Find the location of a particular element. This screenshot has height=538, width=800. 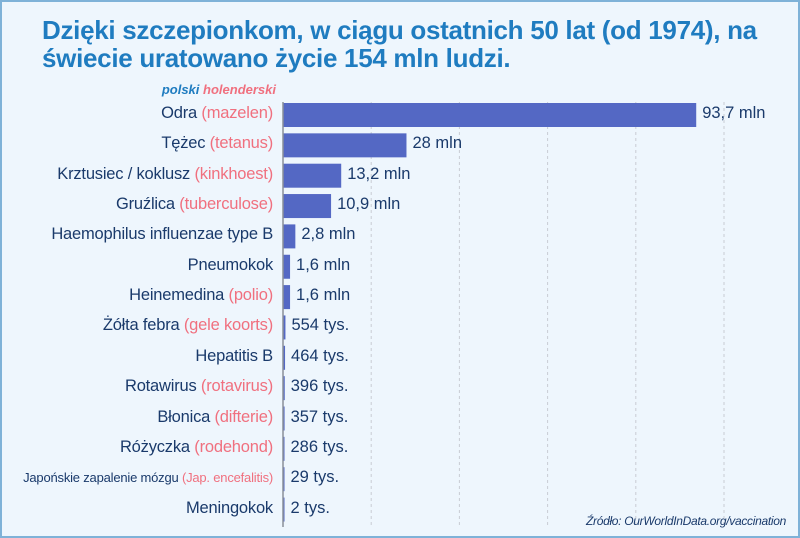

data-label: 554 tys. is located at coordinates (320, 325).